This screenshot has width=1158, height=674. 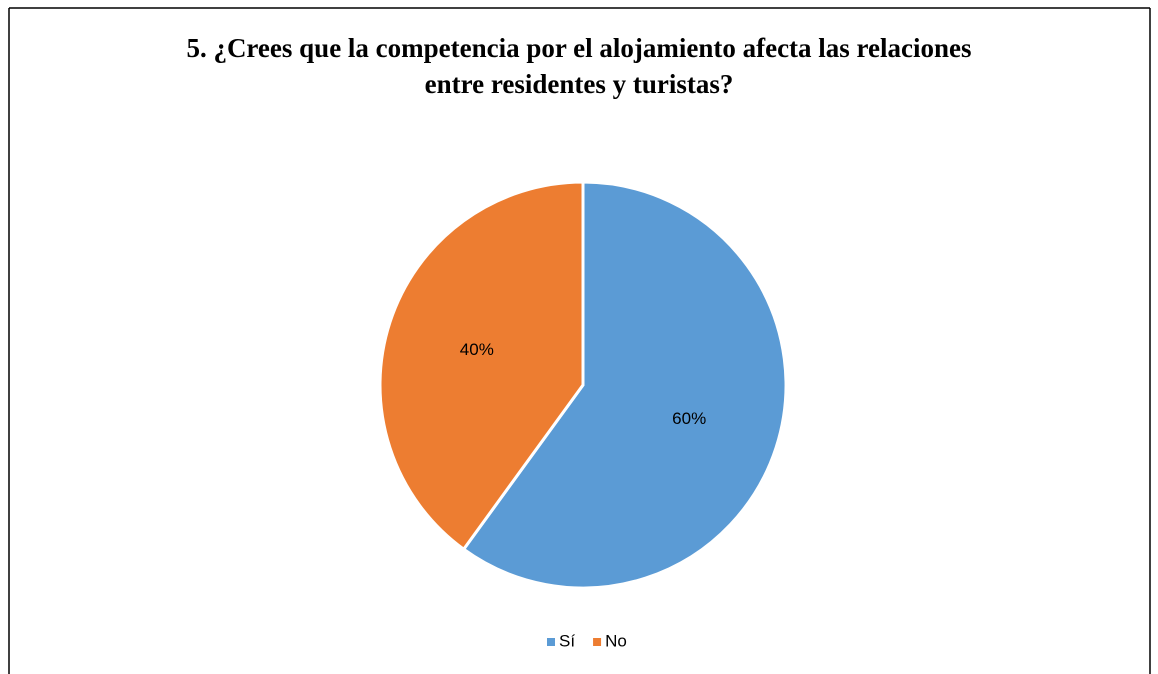 What do you see at coordinates (567, 640) in the screenshot?
I see `legend-label: Sí` at bounding box center [567, 640].